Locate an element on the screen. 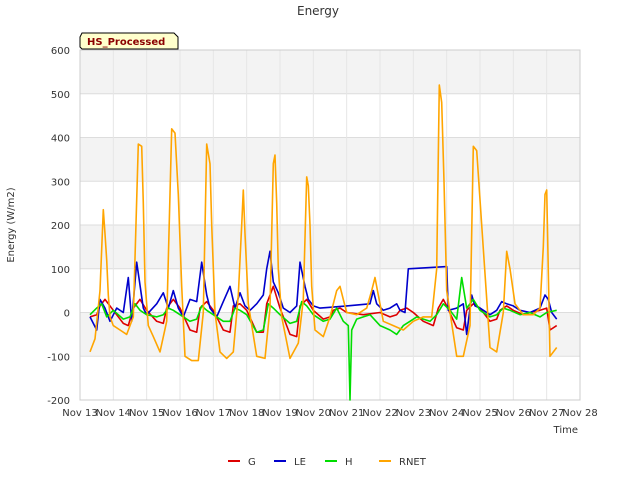 The image size is (640, 480). legend-label: RNET is located at coordinates (413, 462).